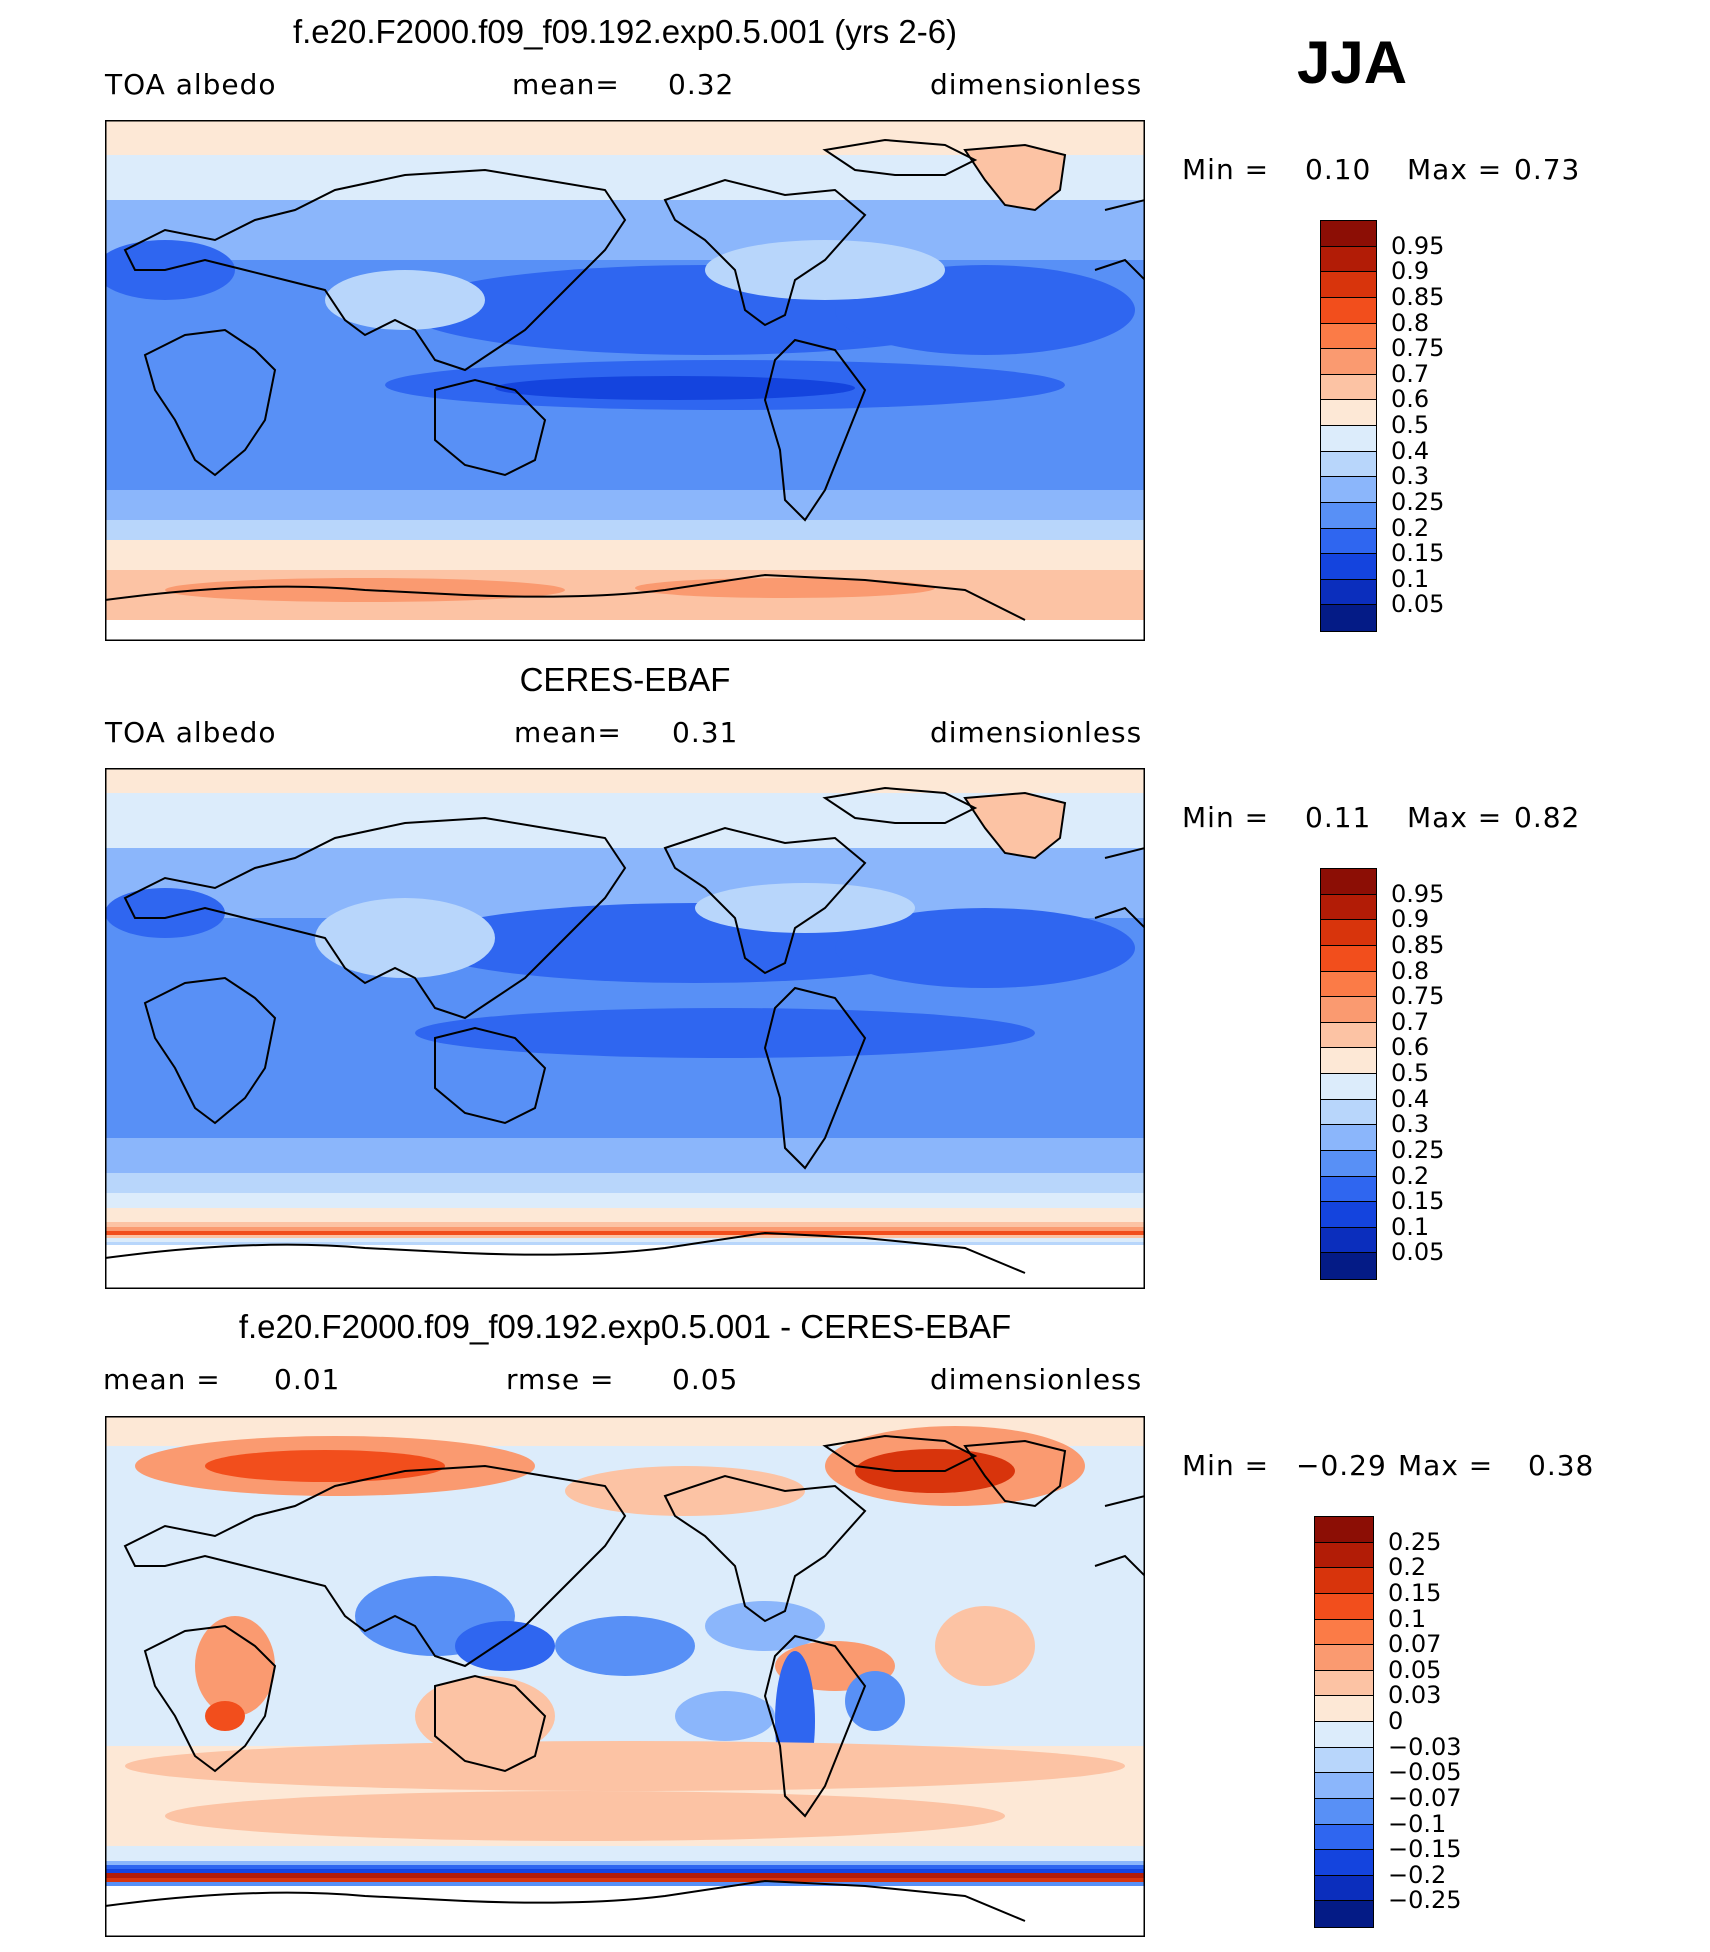 The width and height of the screenshot is (1710, 1952). What do you see at coordinates (1410, 1073) in the screenshot?
I see `colorbar-level-label: 0.5` at bounding box center [1410, 1073].